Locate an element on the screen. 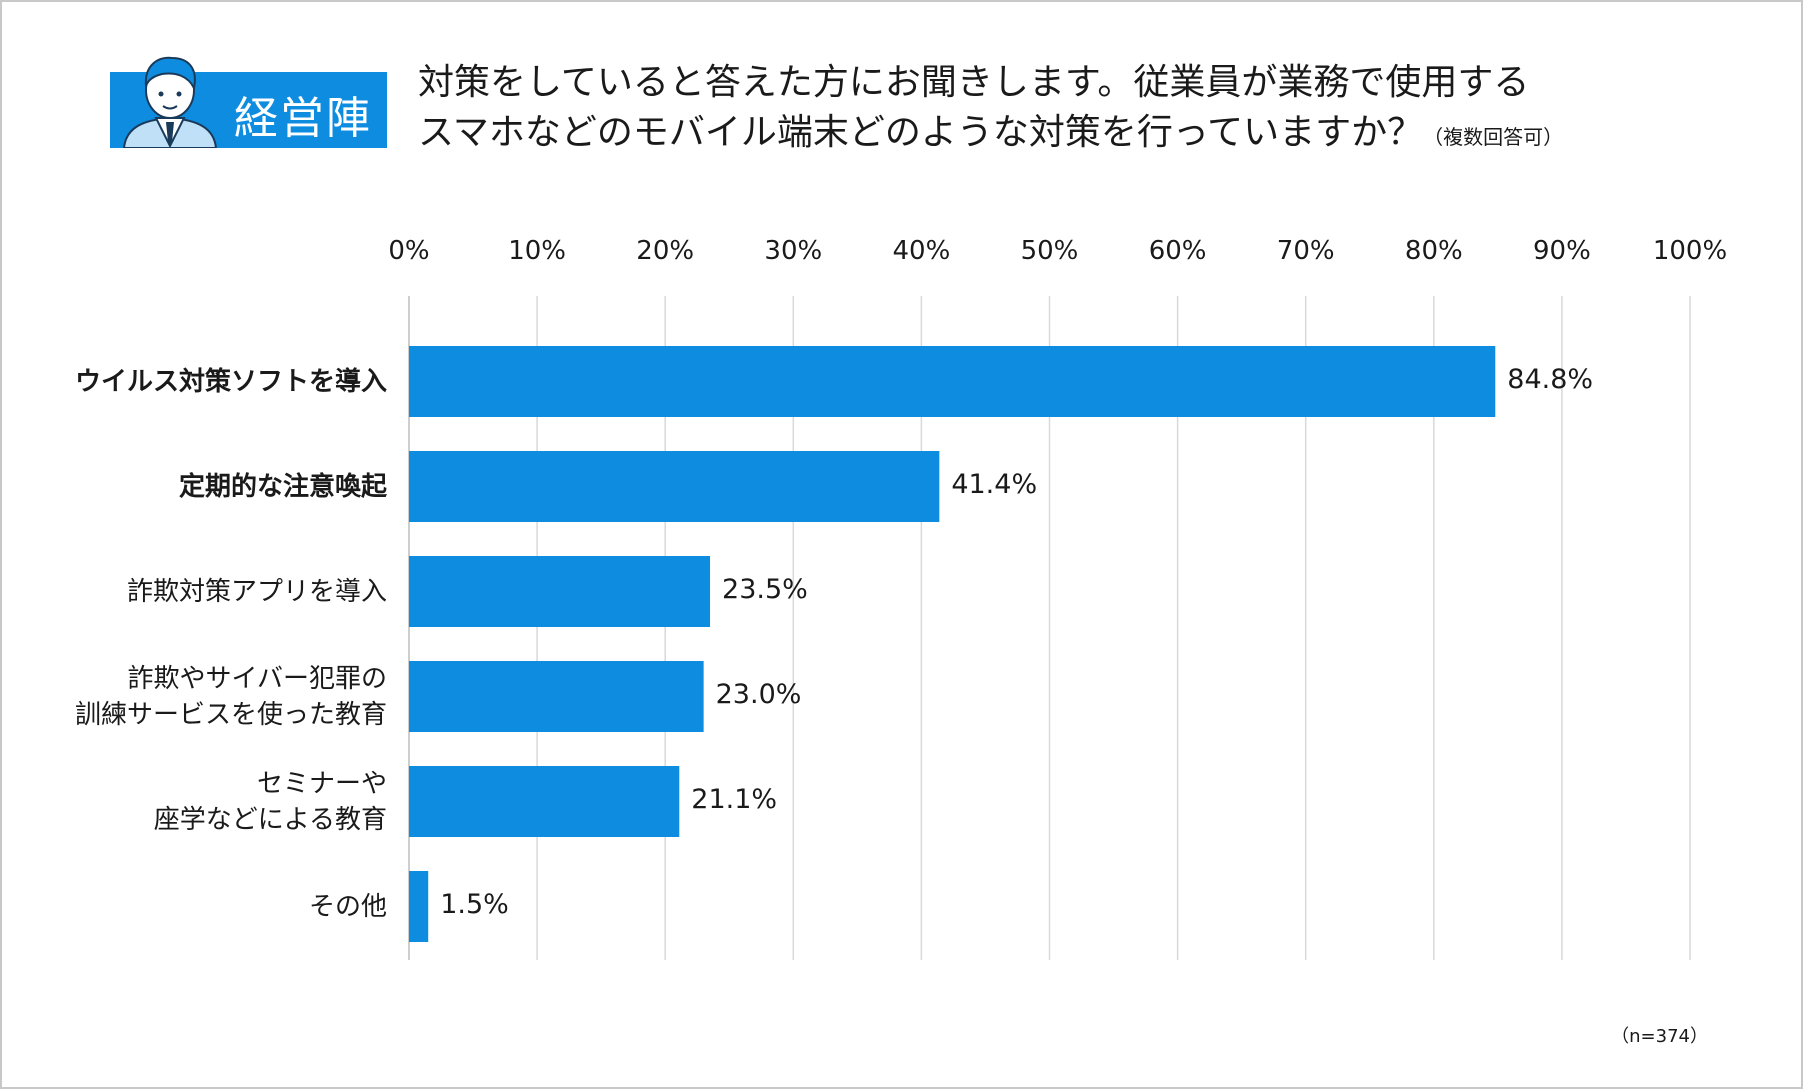 This screenshot has width=1803, height=1089. category-label-line: セミナーや is located at coordinates (321, 783).